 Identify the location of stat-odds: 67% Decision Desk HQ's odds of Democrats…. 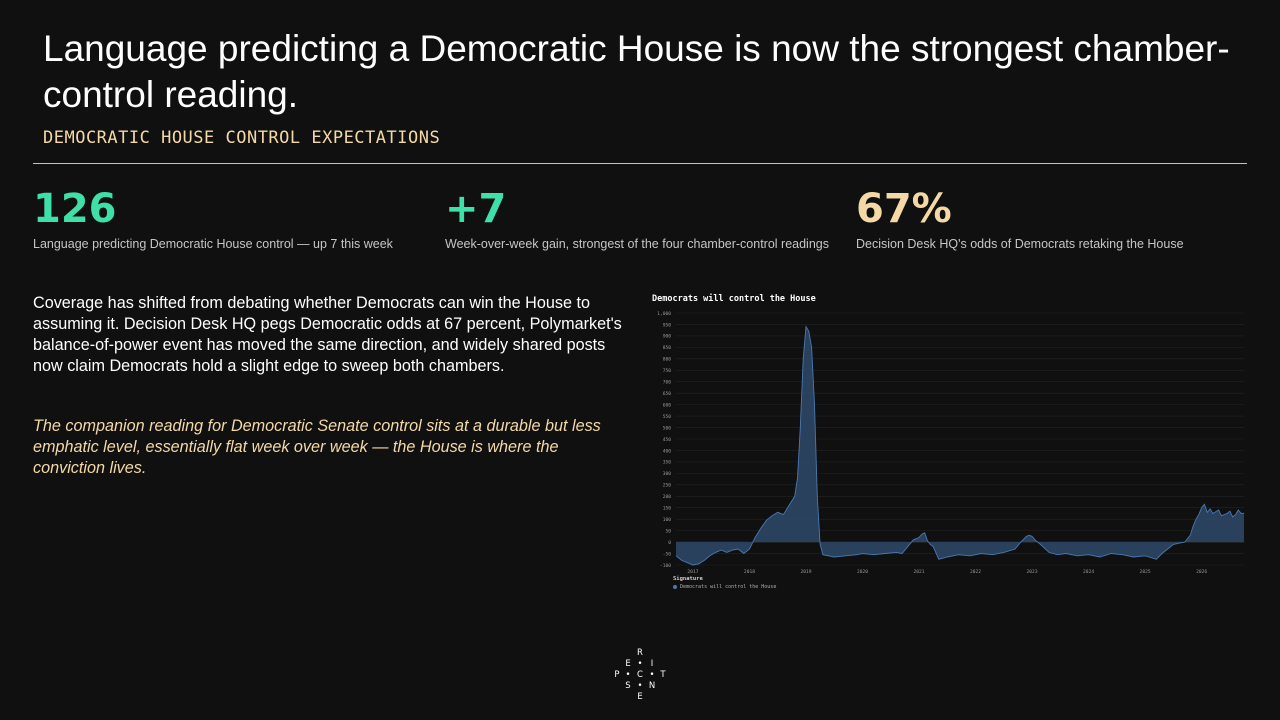
(1051, 219).